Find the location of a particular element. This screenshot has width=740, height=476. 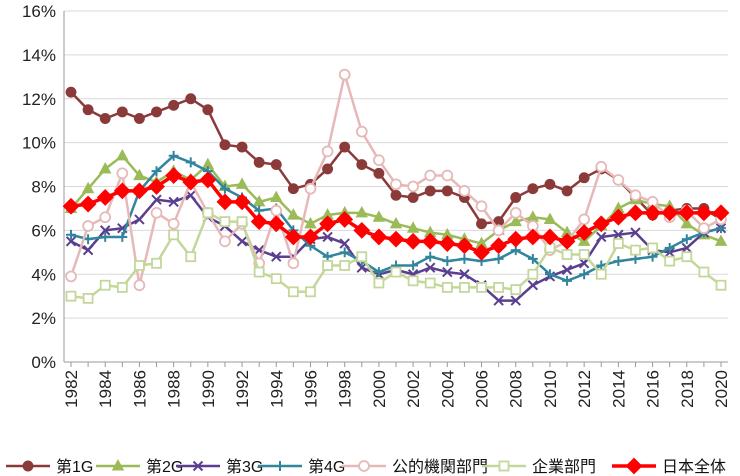

x-tick-label: 1992 is located at coordinates (242, 389).